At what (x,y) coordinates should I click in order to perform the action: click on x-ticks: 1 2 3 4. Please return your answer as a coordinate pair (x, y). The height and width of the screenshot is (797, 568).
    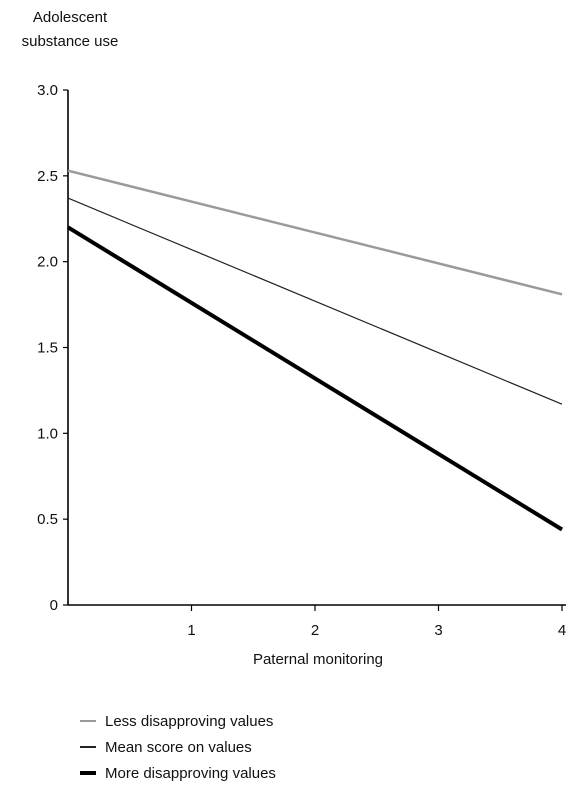
    Looking at the image, I should click on (376, 622).